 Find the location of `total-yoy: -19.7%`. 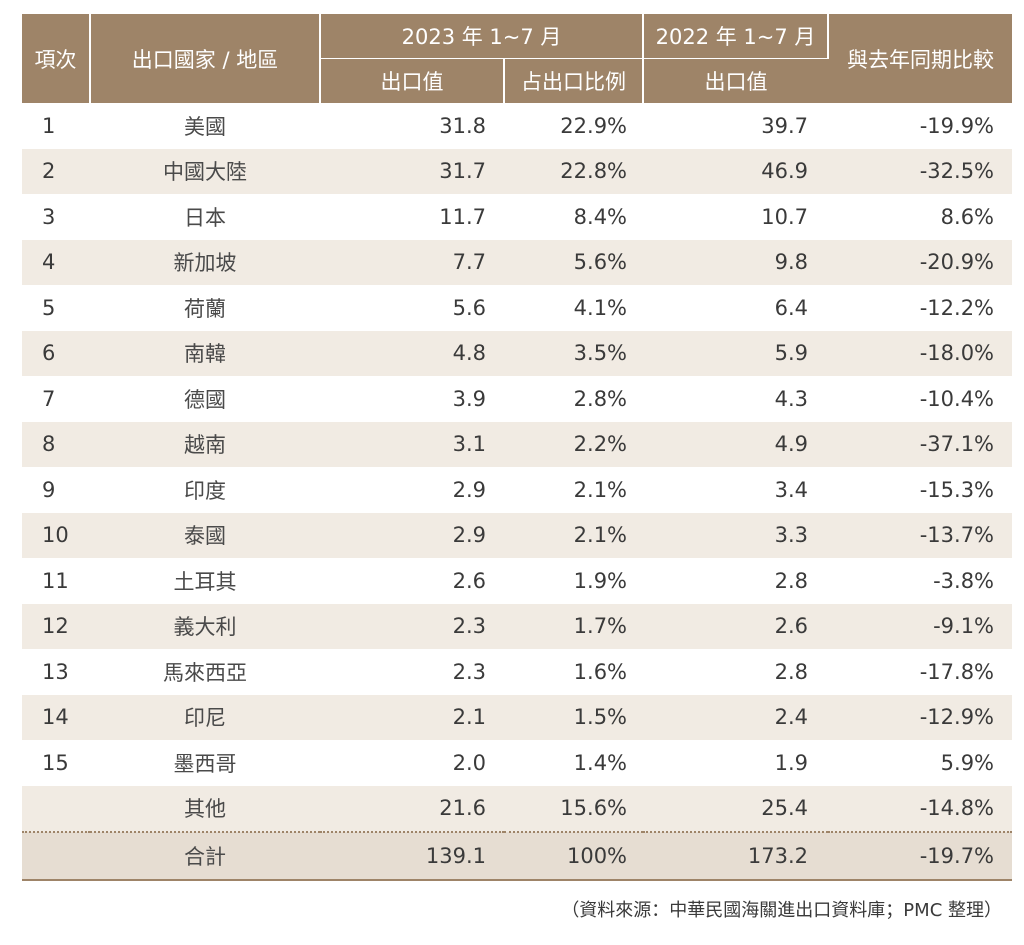

total-yoy: -19.7% is located at coordinates (920, 856).